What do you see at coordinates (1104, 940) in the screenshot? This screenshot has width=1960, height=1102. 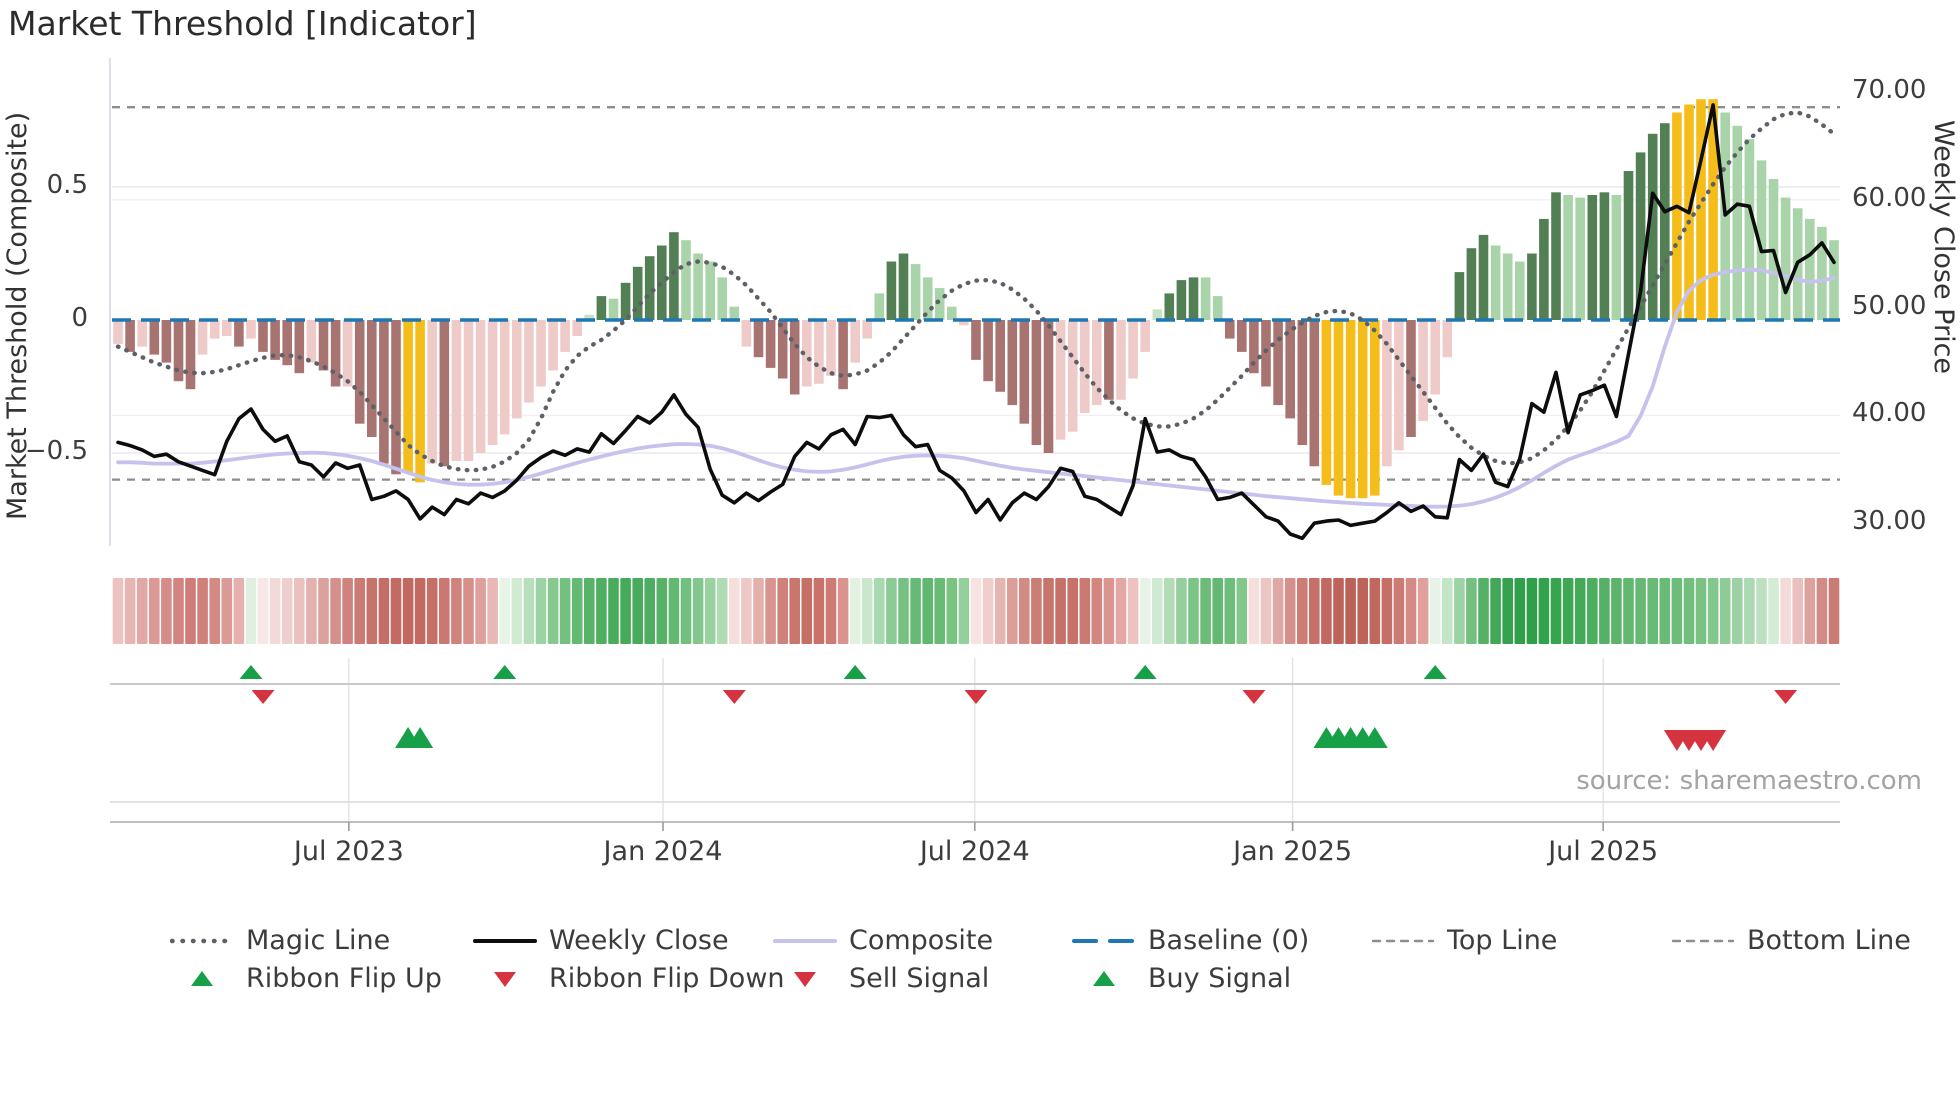 I see `baseline-swatch` at bounding box center [1104, 940].